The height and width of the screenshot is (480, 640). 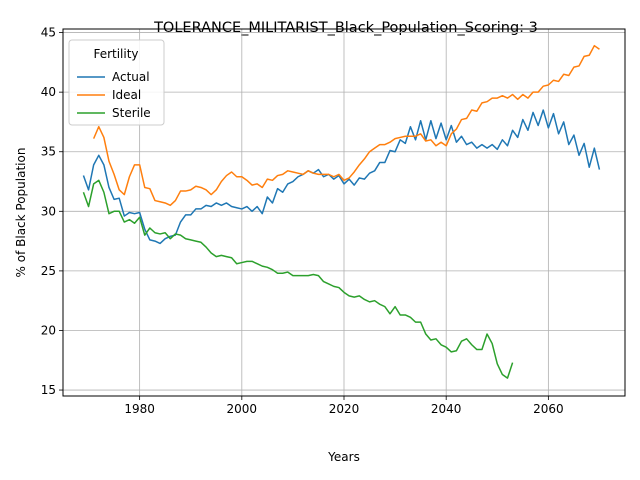 I want to click on x-tick-label: 1980, so click(x=139, y=409).